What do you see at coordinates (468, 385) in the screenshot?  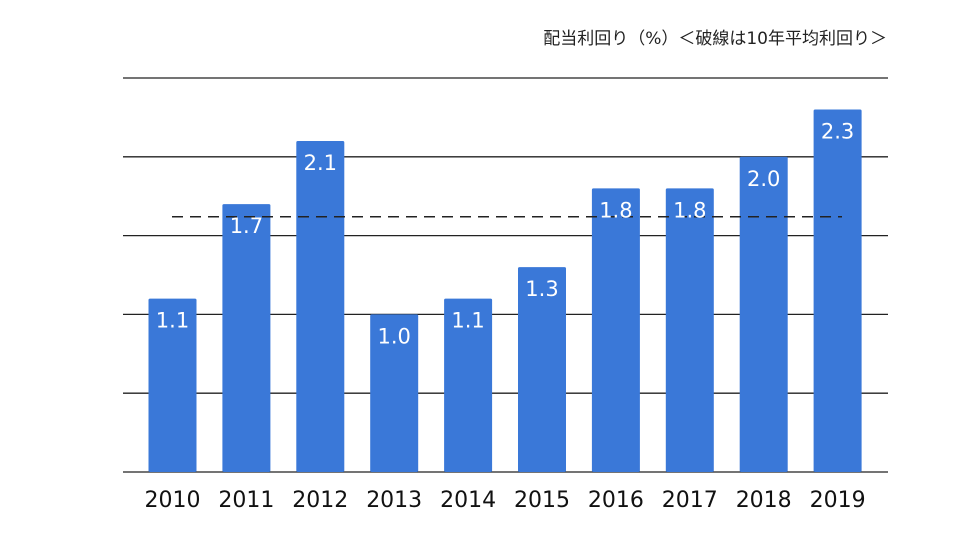 I see `bar-2014` at bounding box center [468, 385].